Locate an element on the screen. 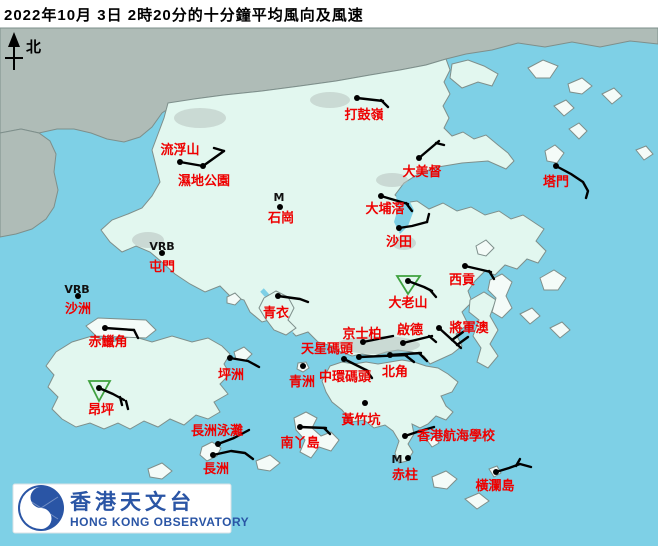 This screenshot has height=546, width=658. station-青衣: 青衣 is located at coordinates (286, 306).